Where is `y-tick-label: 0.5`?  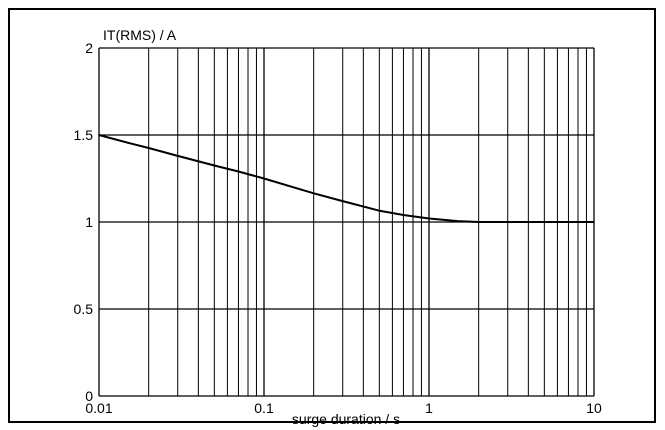 y-tick-label: 0.5 is located at coordinates (84, 309).